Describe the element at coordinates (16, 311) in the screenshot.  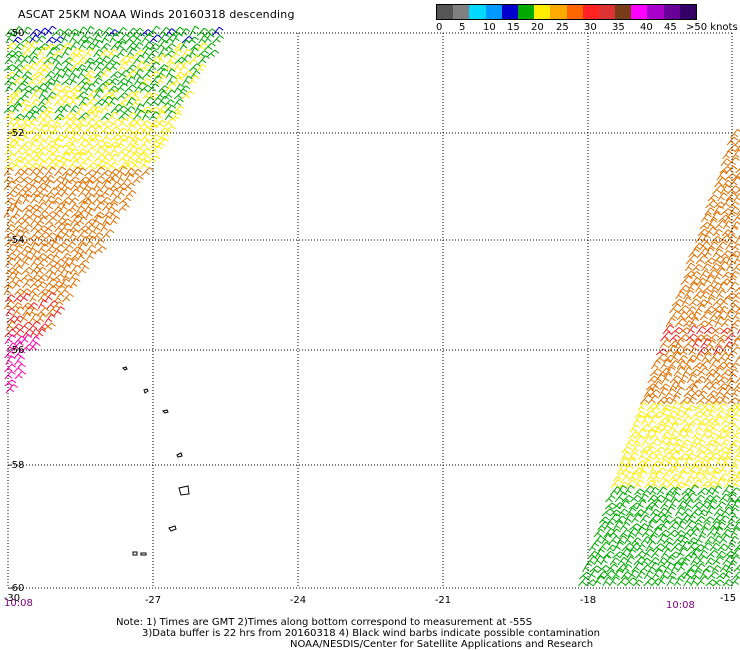
I see `lat-tick-labels: -50 -52 -54 -56 -58 -60` at that location.